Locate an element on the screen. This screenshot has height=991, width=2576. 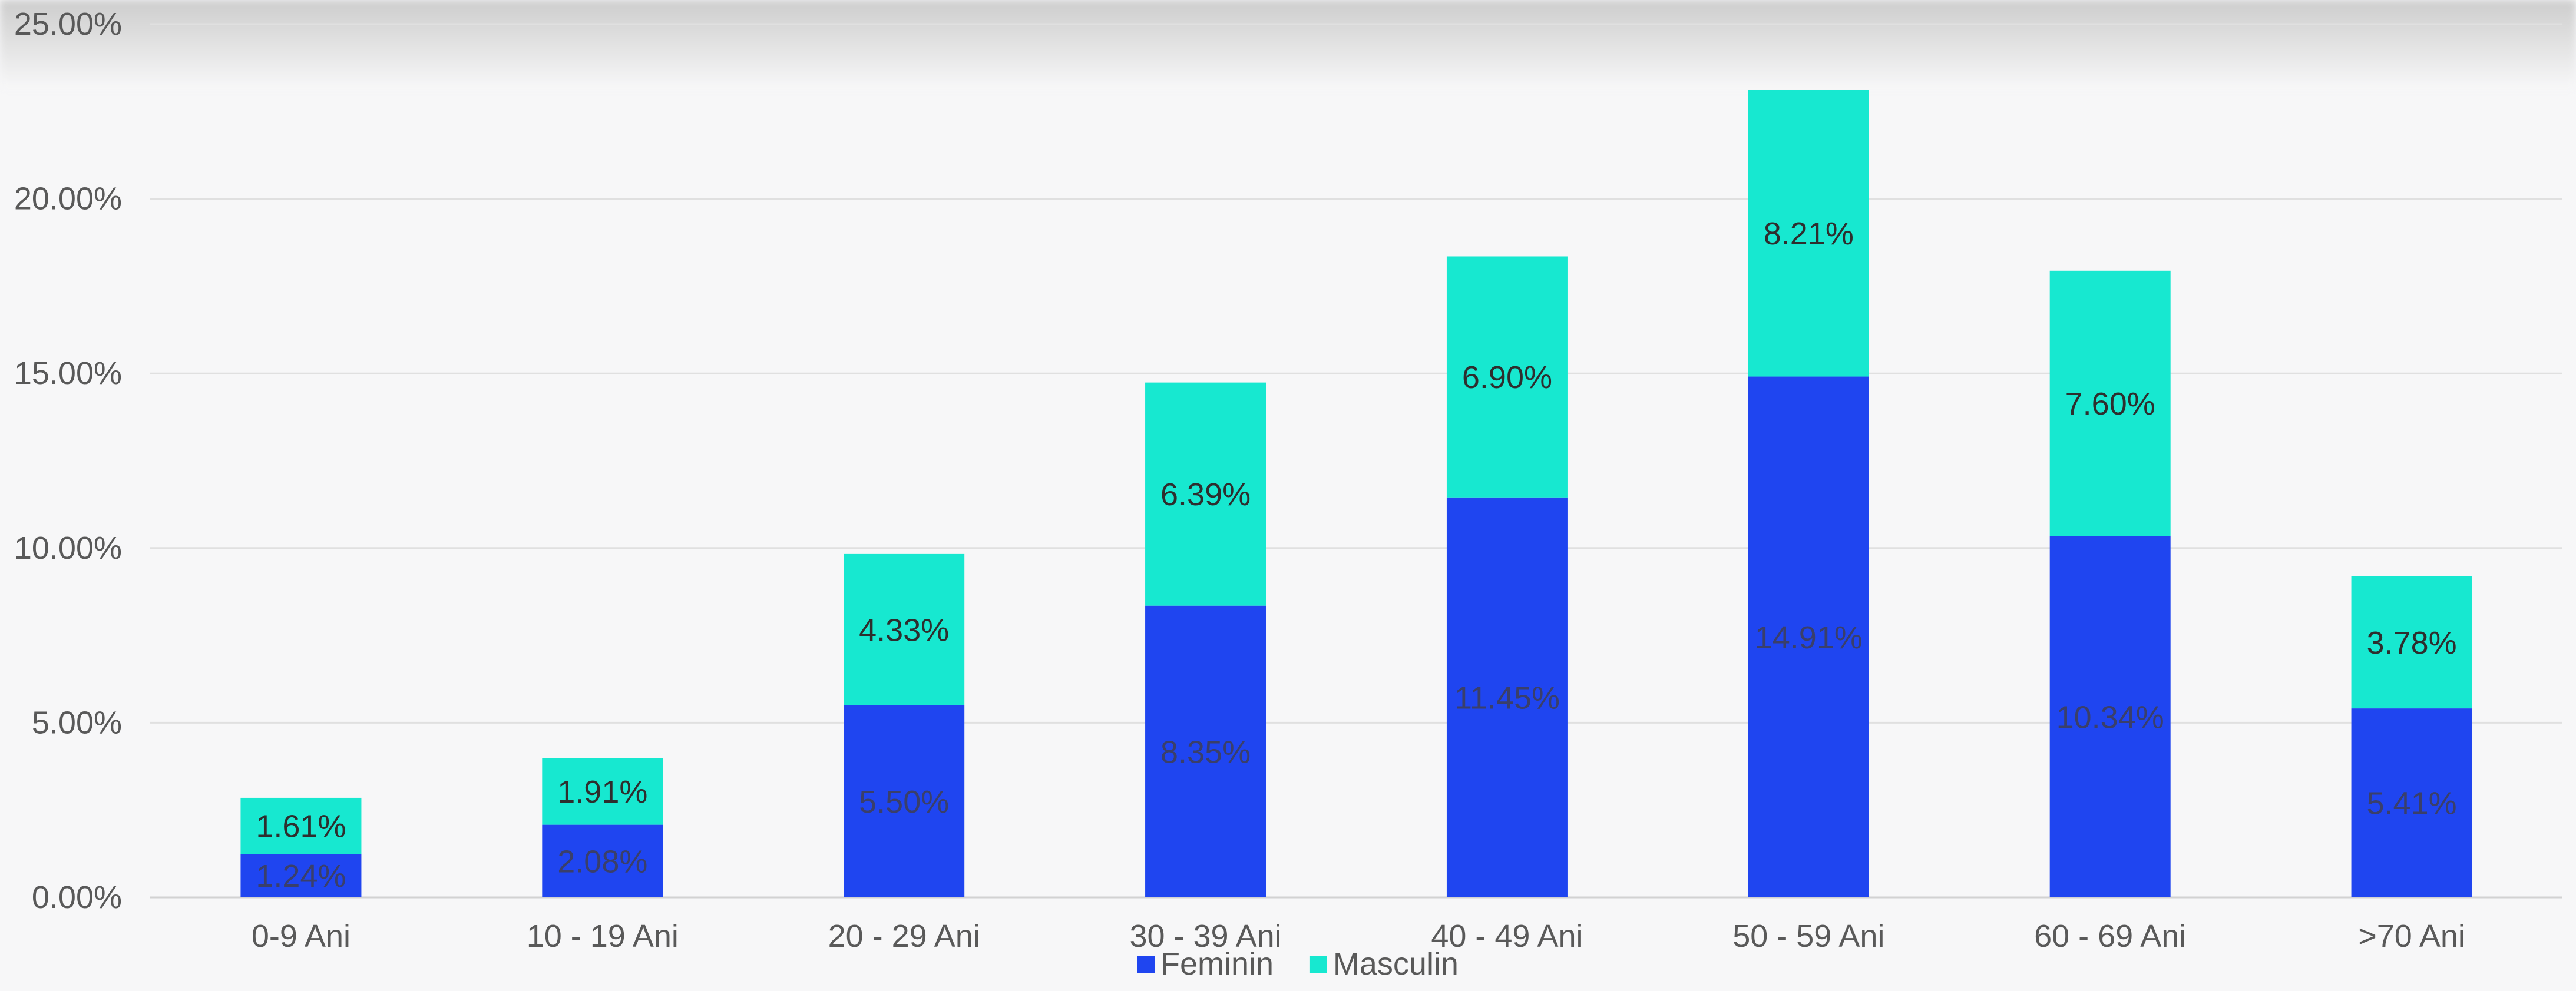
x-tick-label: 60 - 69 Ani is located at coordinates (2110, 936).